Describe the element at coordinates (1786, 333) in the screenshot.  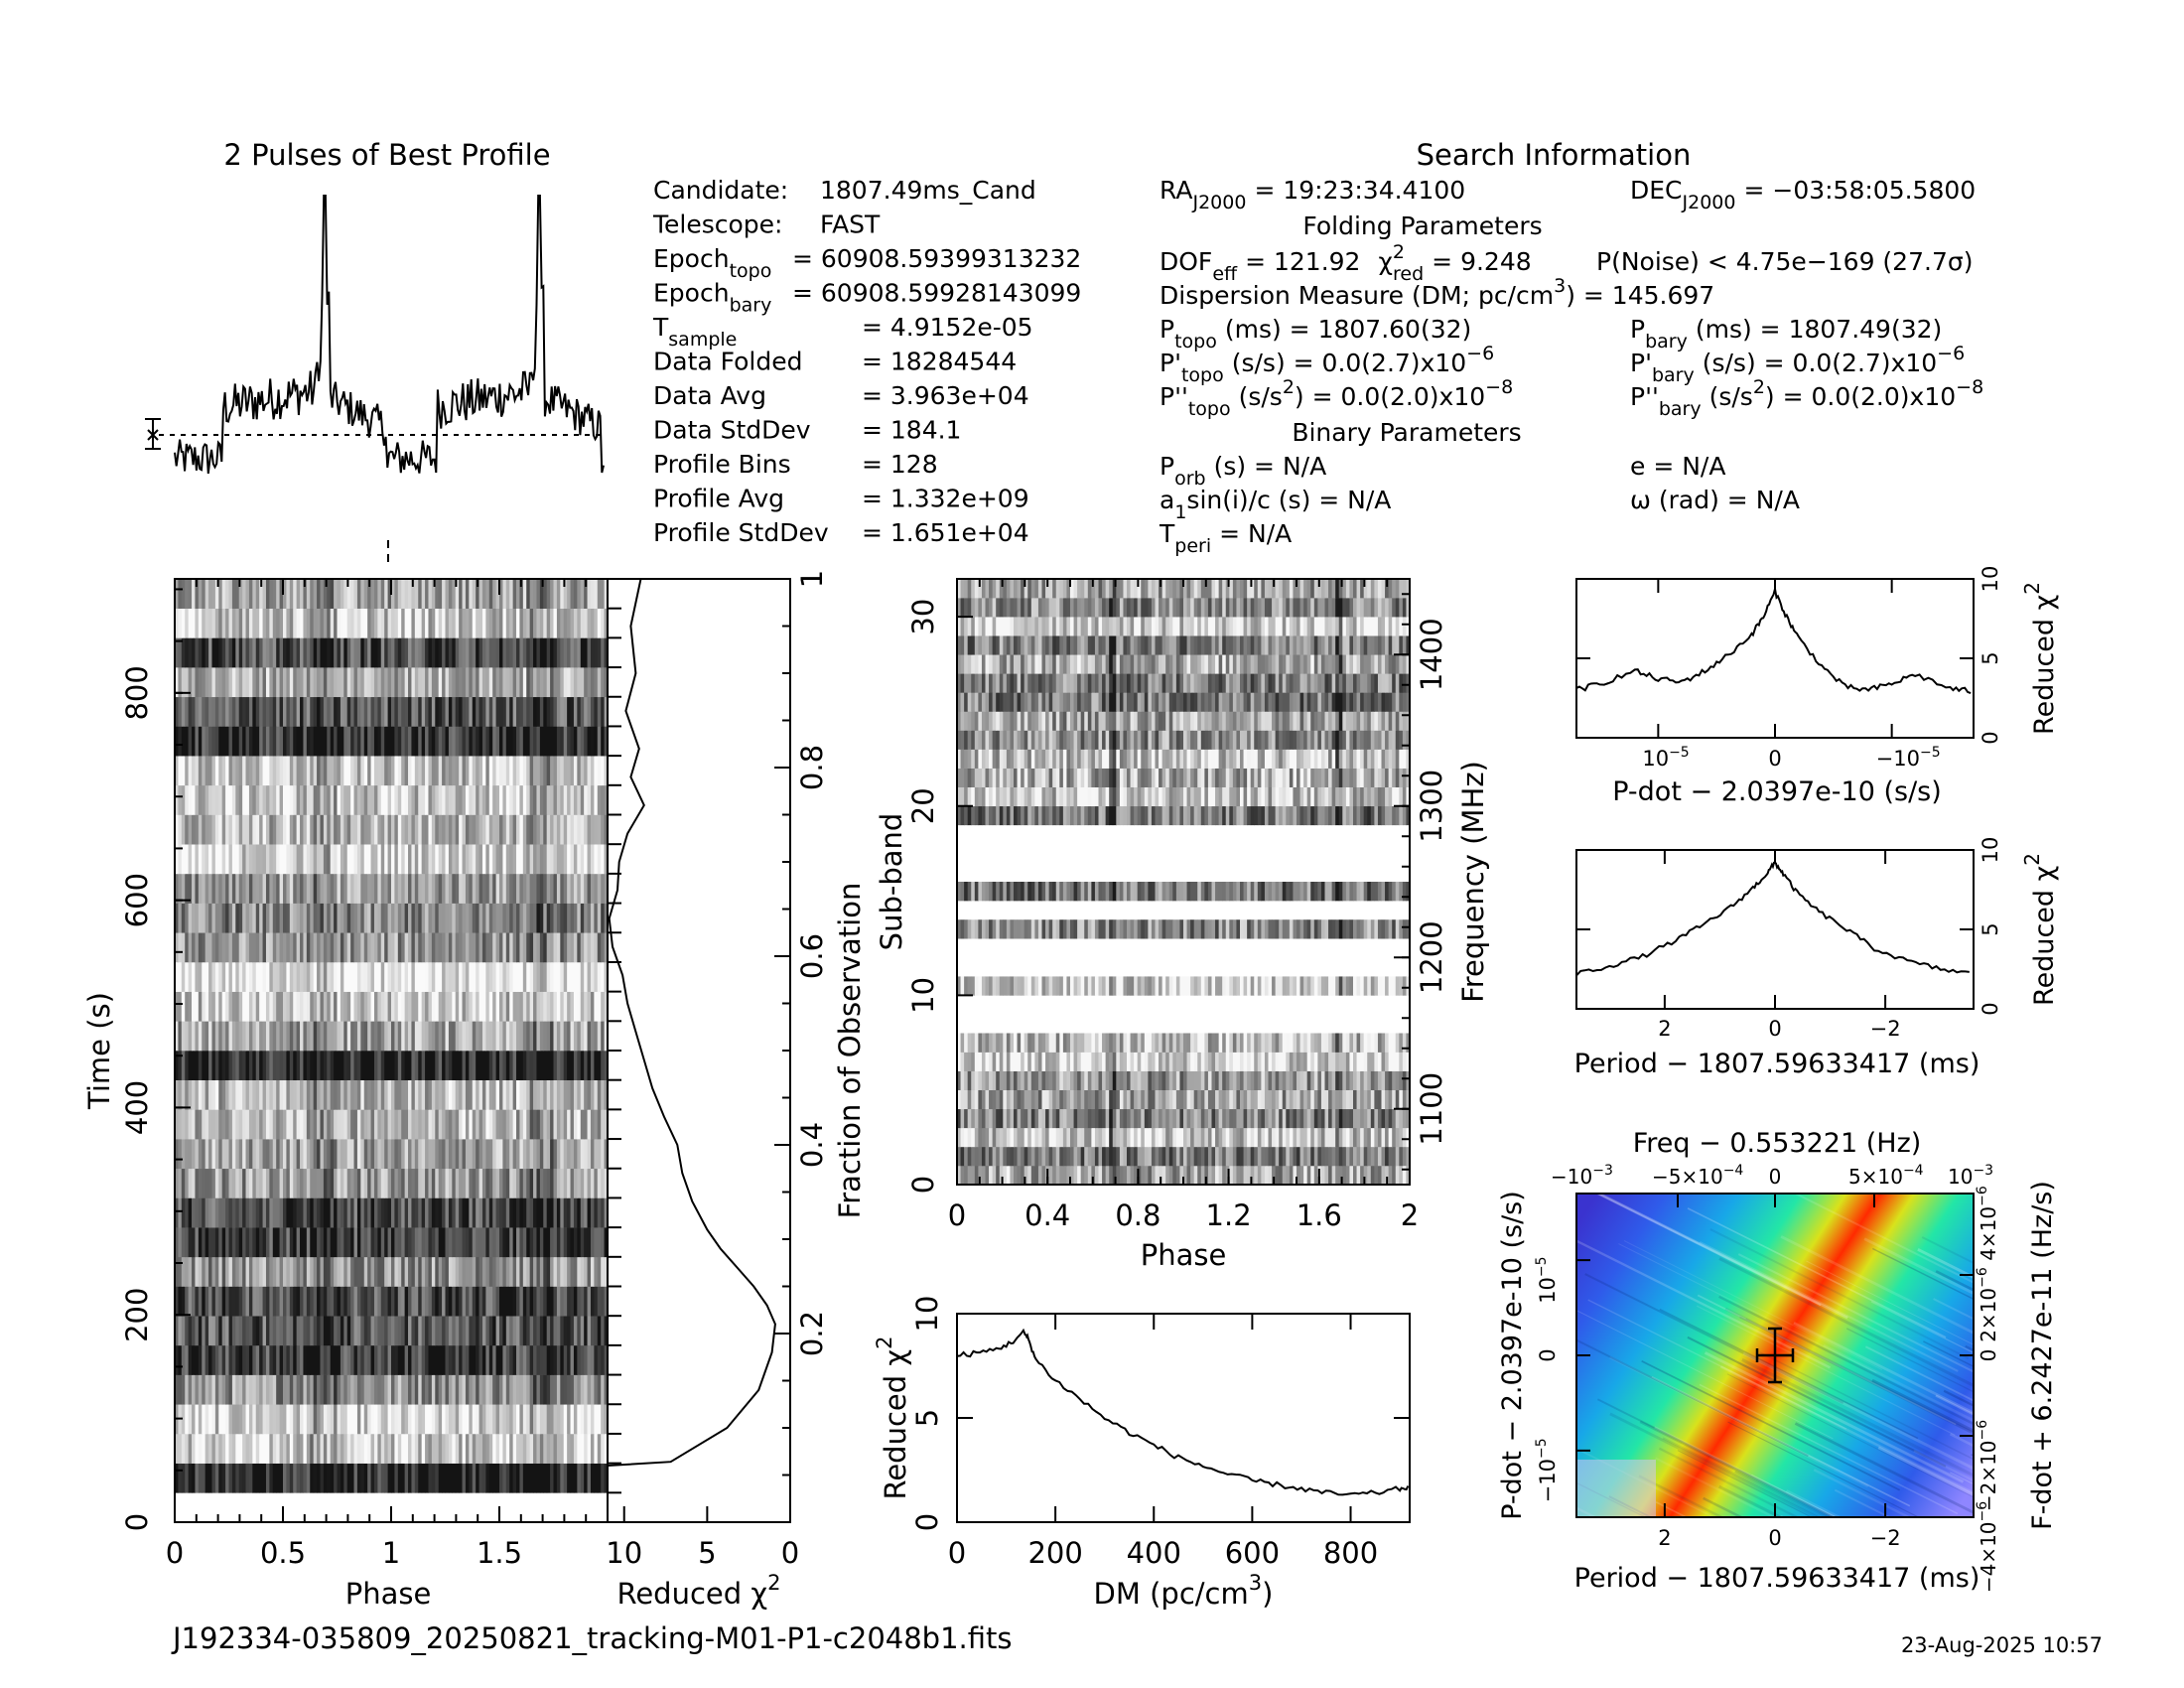
I see `p-bary-line: Pbary (ms) = 1807.49(32)` at that location.